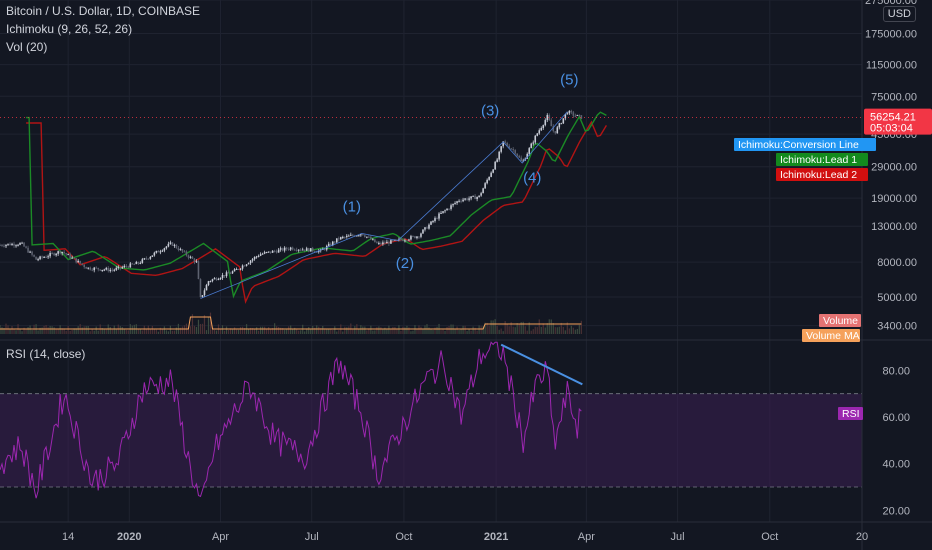  I want to click on volume-ma-line, so click(291, 323).